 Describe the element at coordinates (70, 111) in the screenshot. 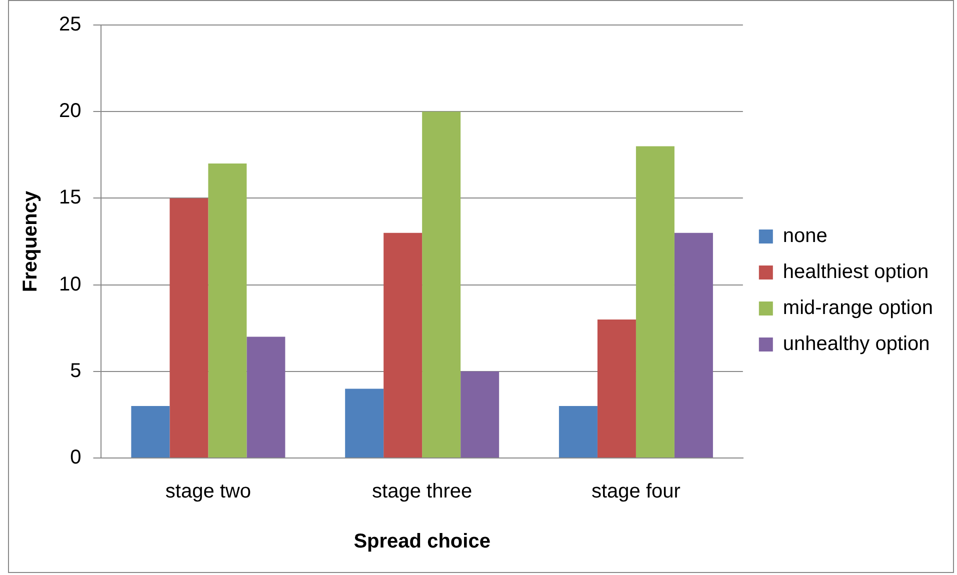

I see `y-tick-label: 20` at that location.